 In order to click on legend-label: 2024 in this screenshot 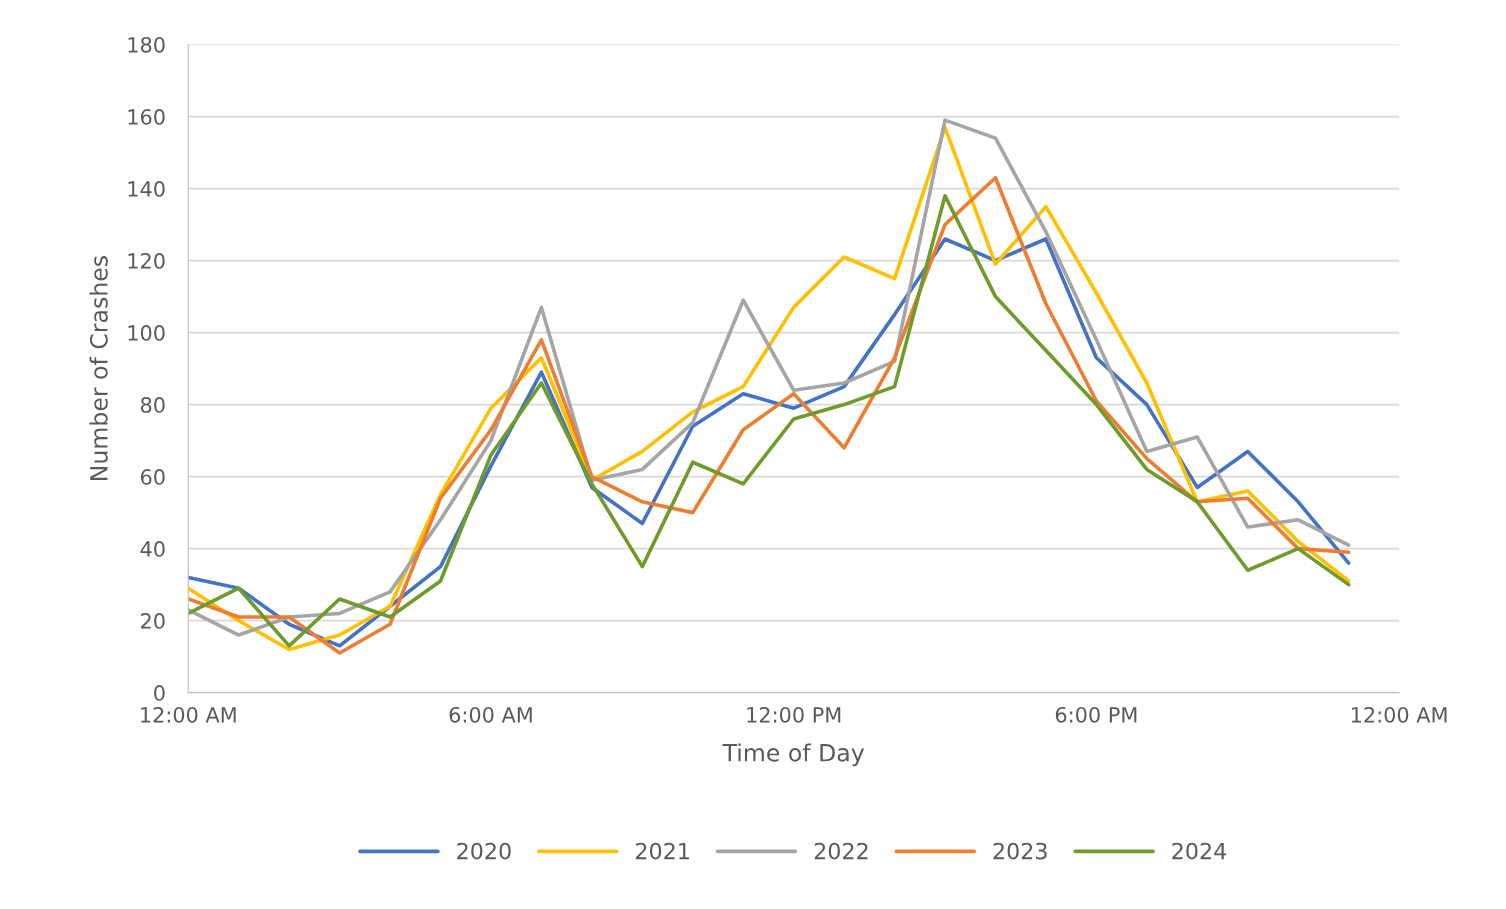, I will do `click(1199, 851)`.